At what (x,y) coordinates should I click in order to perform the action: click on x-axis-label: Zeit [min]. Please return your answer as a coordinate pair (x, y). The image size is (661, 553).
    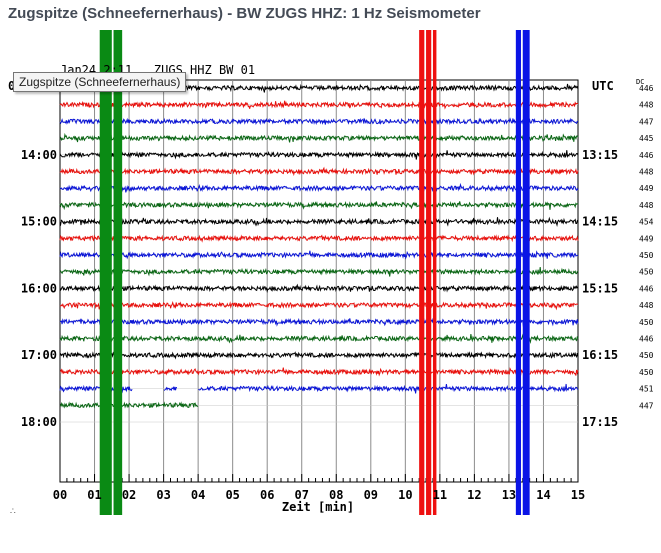
    Looking at the image, I should click on (318, 507).